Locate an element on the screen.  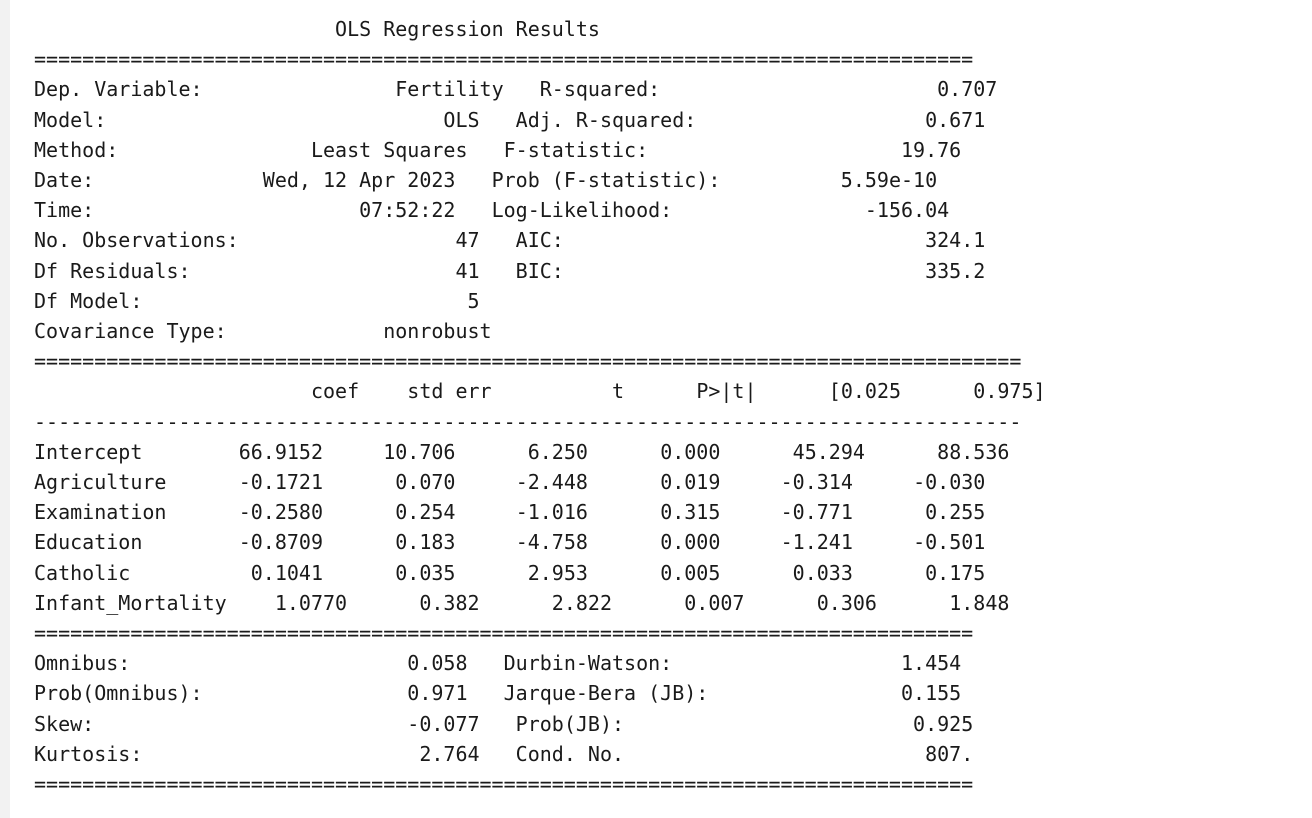
top-value: Fertility is located at coordinates (449, 89).